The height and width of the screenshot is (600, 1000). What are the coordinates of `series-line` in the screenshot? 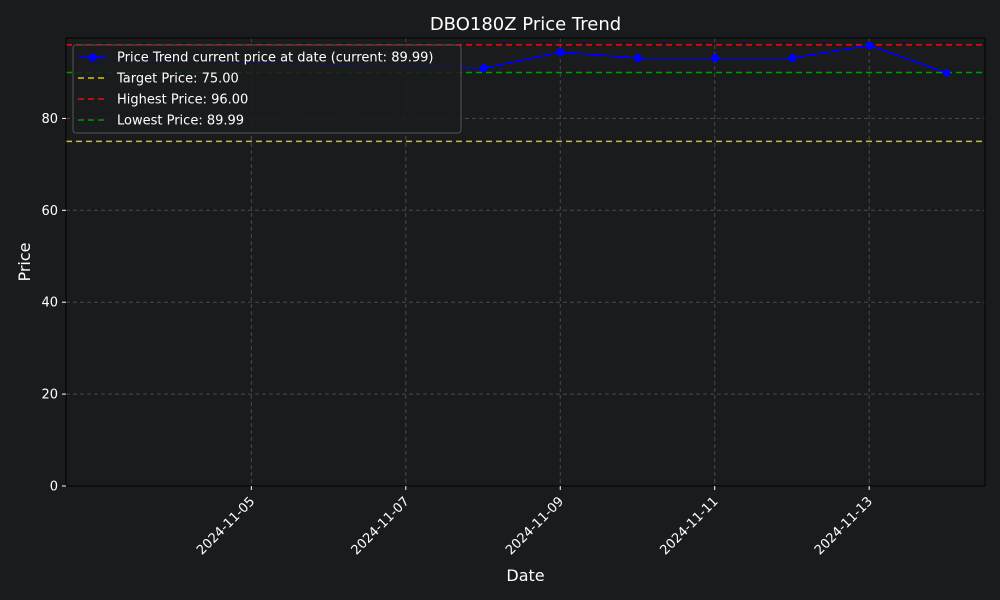 It's located at (521, 59).